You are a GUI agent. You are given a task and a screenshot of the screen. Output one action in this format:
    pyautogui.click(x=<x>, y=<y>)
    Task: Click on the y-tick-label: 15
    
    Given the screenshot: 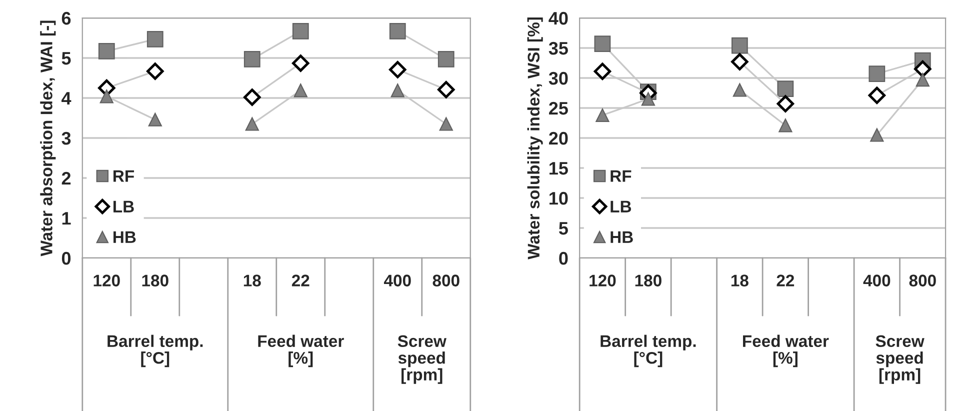 What is the action you would take?
    pyautogui.click(x=559, y=168)
    